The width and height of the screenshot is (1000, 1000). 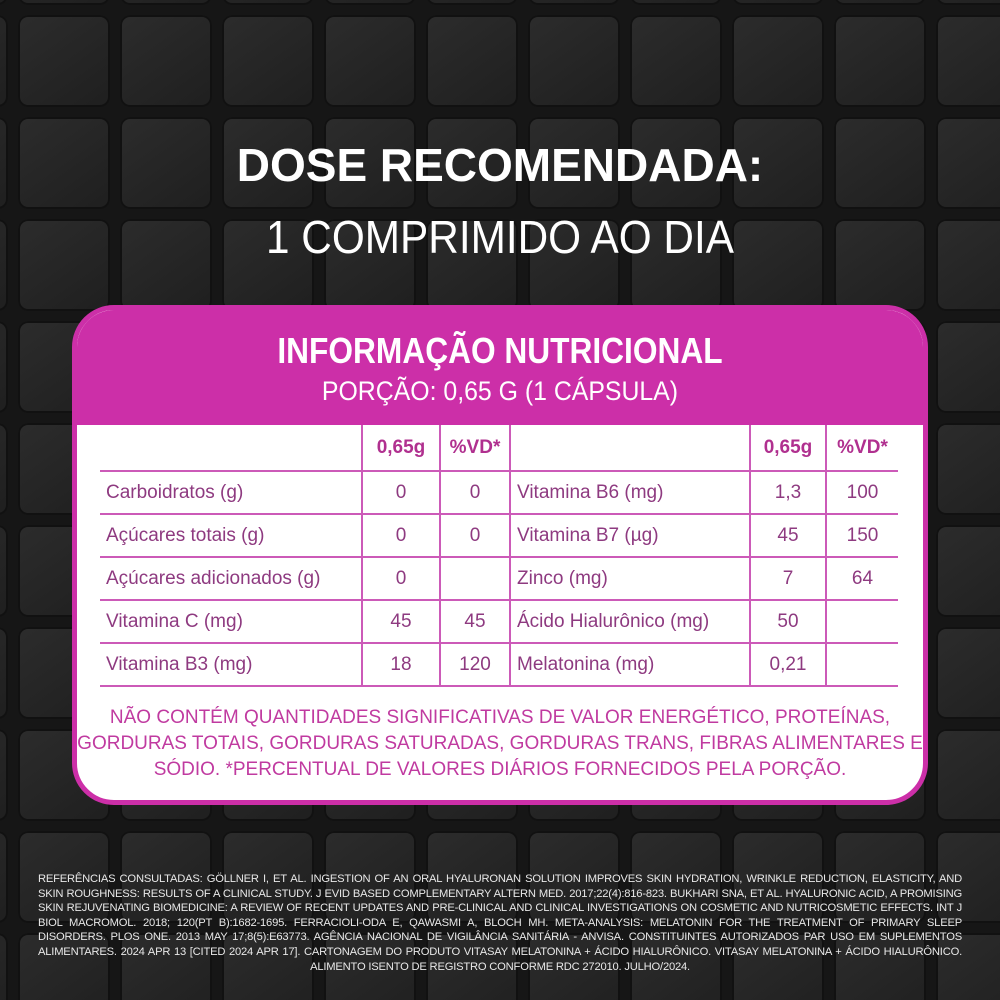 What do you see at coordinates (500, 391) in the screenshot?
I see `portion-label: PORÇÃO: 0,65 G (1 CÁPSULA)` at bounding box center [500, 391].